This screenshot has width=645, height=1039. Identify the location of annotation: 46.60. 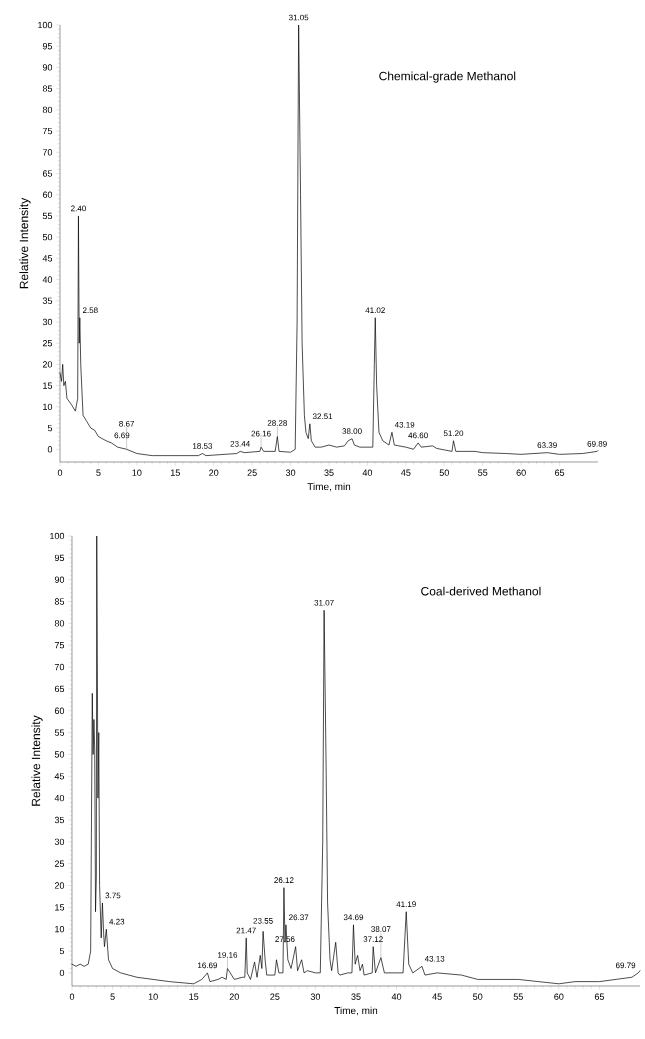
(418, 435).